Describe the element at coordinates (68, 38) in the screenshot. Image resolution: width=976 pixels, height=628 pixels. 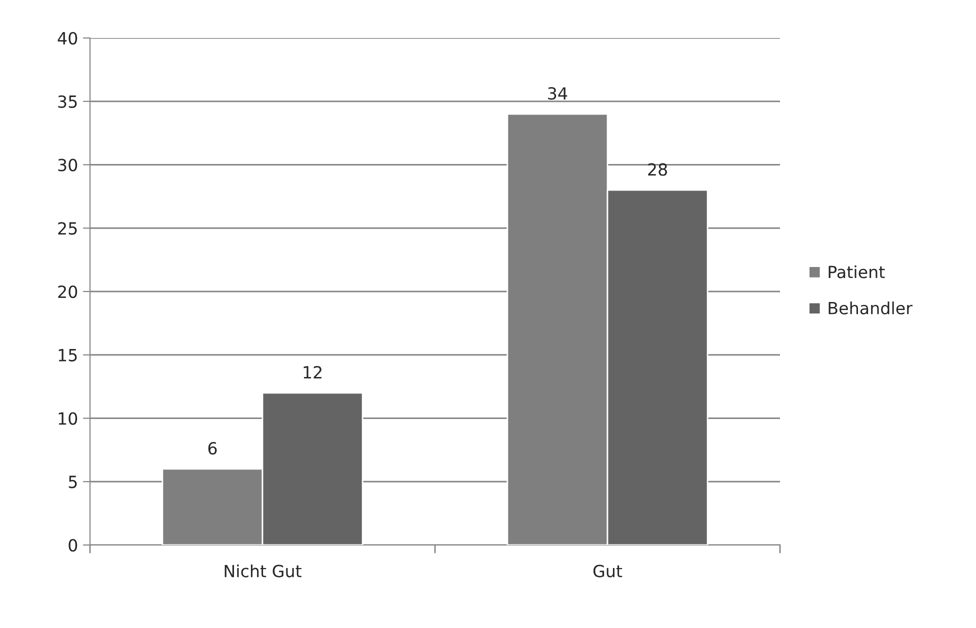
I see `y-tick-label: 40` at that location.